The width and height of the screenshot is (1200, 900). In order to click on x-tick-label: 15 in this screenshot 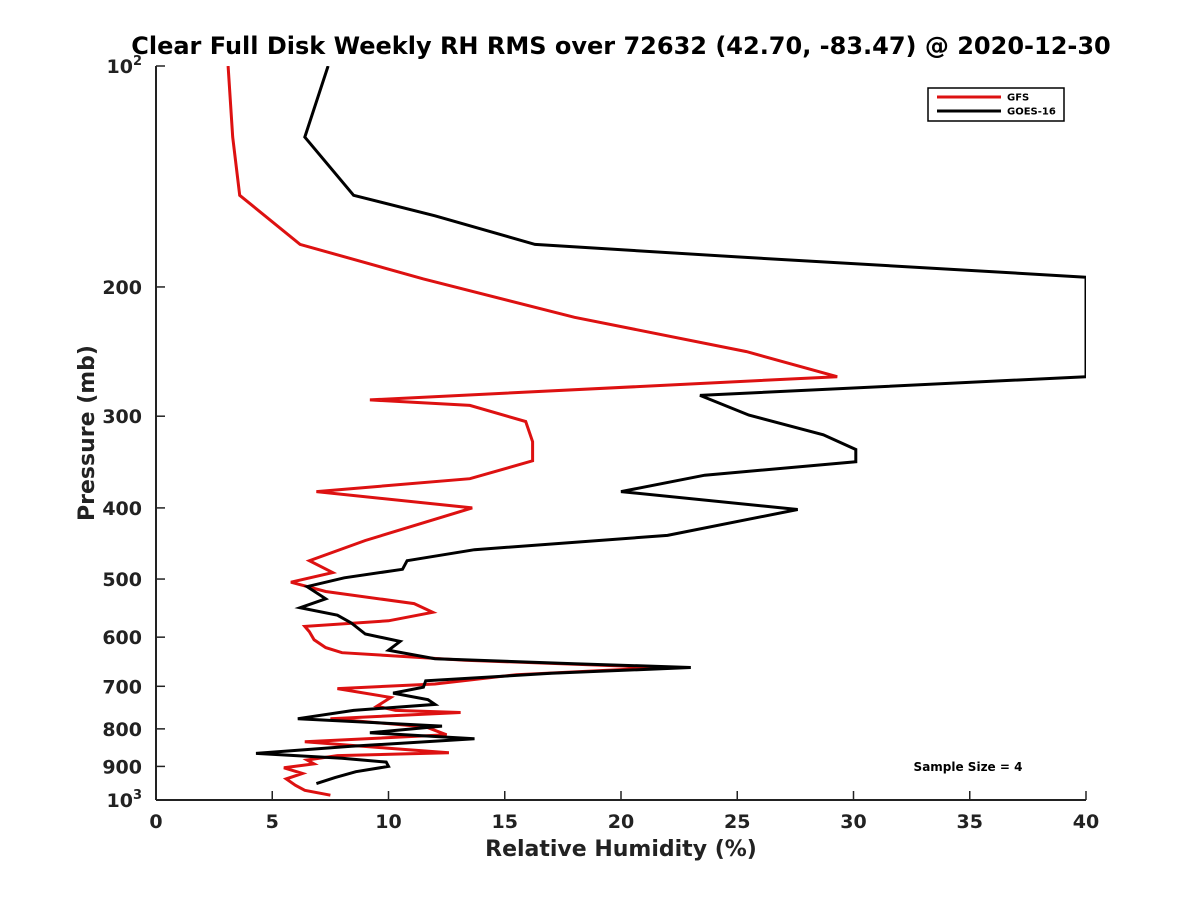, I will do `click(505, 822)`.